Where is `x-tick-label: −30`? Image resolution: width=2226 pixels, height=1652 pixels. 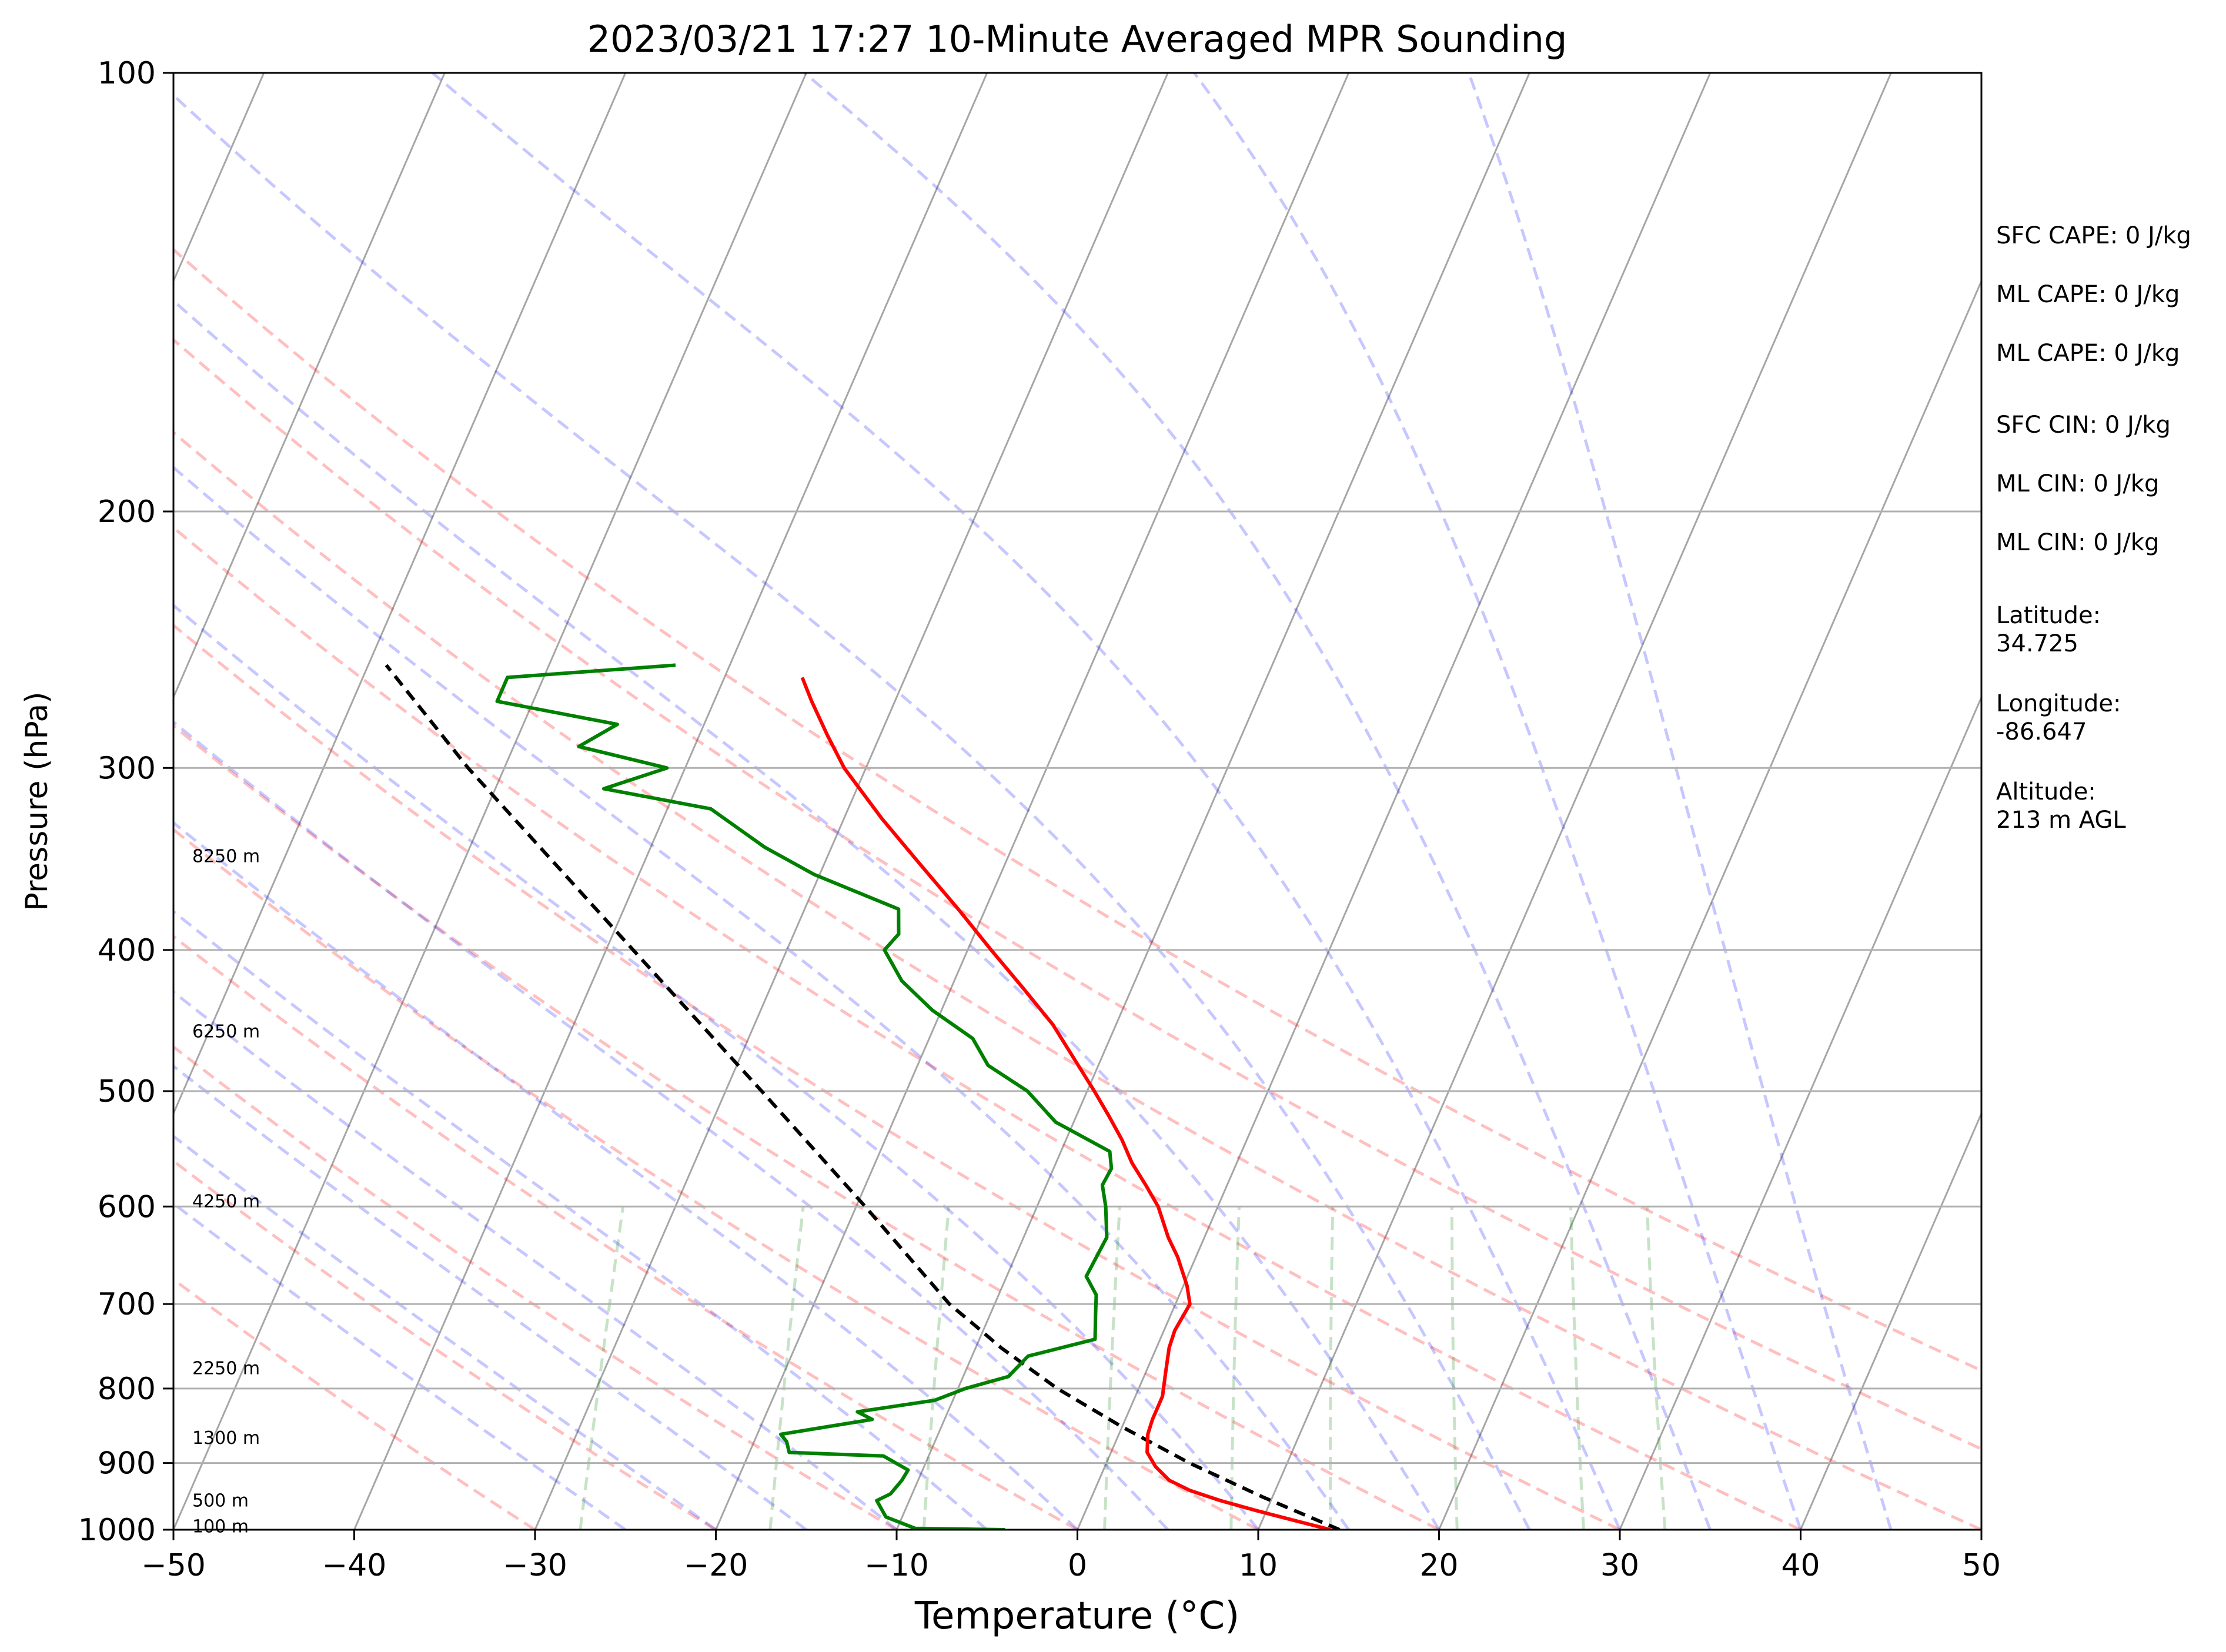
x-tick-label: −30 is located at coordinates (535, 1566).